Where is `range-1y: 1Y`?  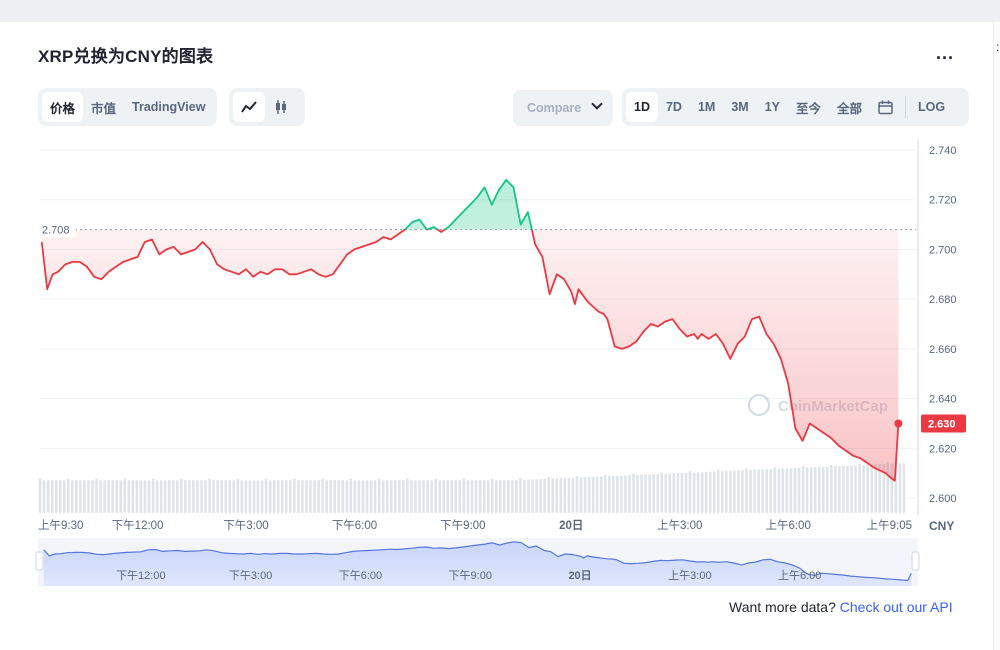
range-1y: 1Y is located at coordinates (772, 107).